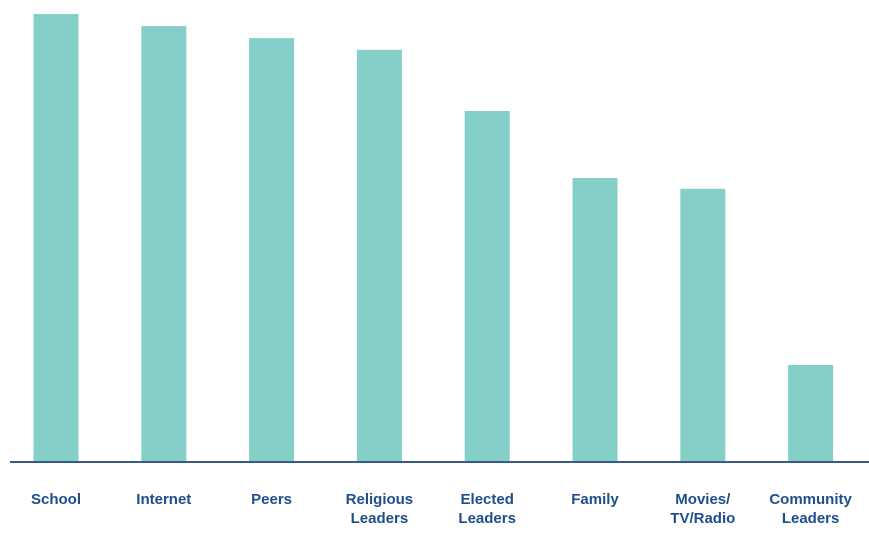 The image size is (869, 537). Describe the element at coordinates (487, 509) in the screenshot. I see `x-tick-label: Elected Leaders` at that location.